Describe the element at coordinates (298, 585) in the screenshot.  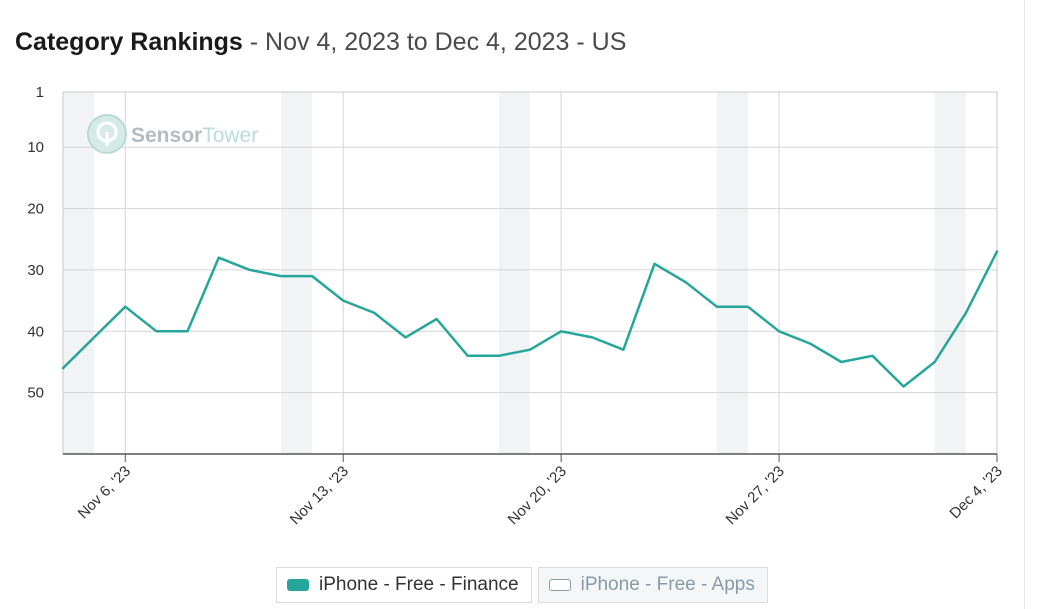
I see `legend-swatch-finance` at that location.